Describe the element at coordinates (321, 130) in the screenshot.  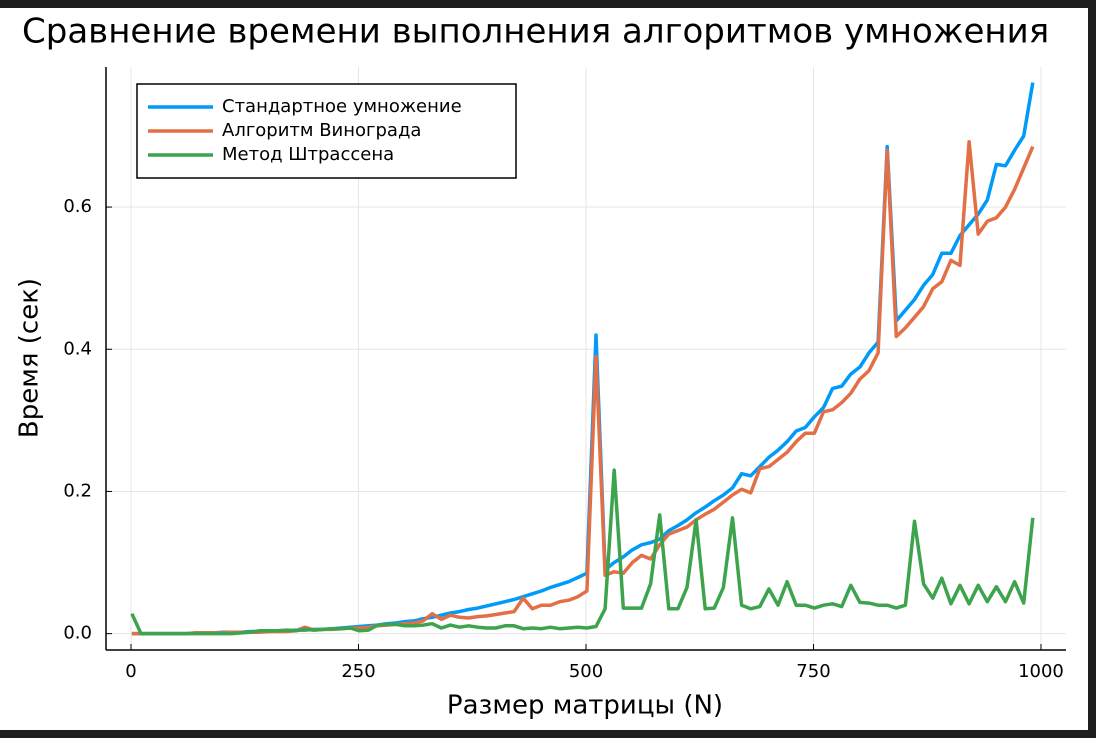
I see `legend-label: Алгоритм Винограда` at that location.